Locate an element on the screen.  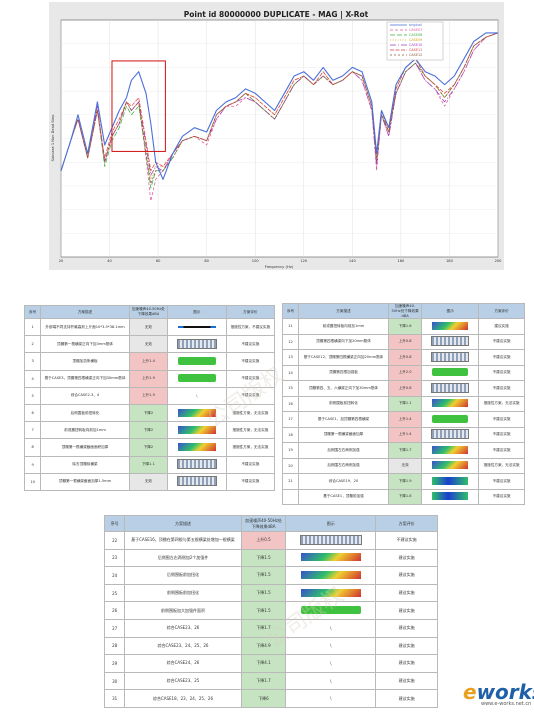
row-description: 综合CASE19、20 is located at coordinates (343, 481).